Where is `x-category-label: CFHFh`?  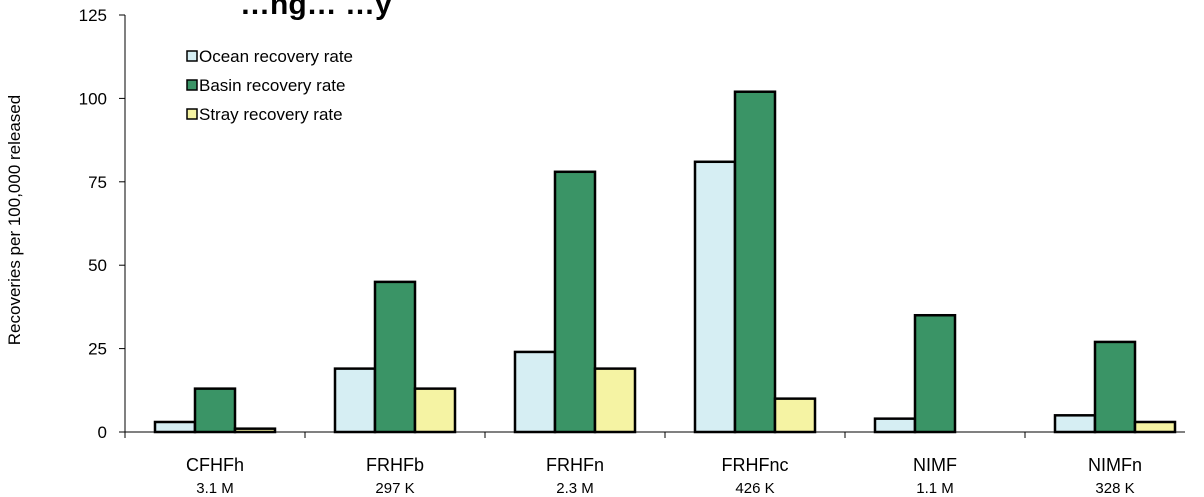
x-category-label: CFHFh is located at coordinates (215, 465).